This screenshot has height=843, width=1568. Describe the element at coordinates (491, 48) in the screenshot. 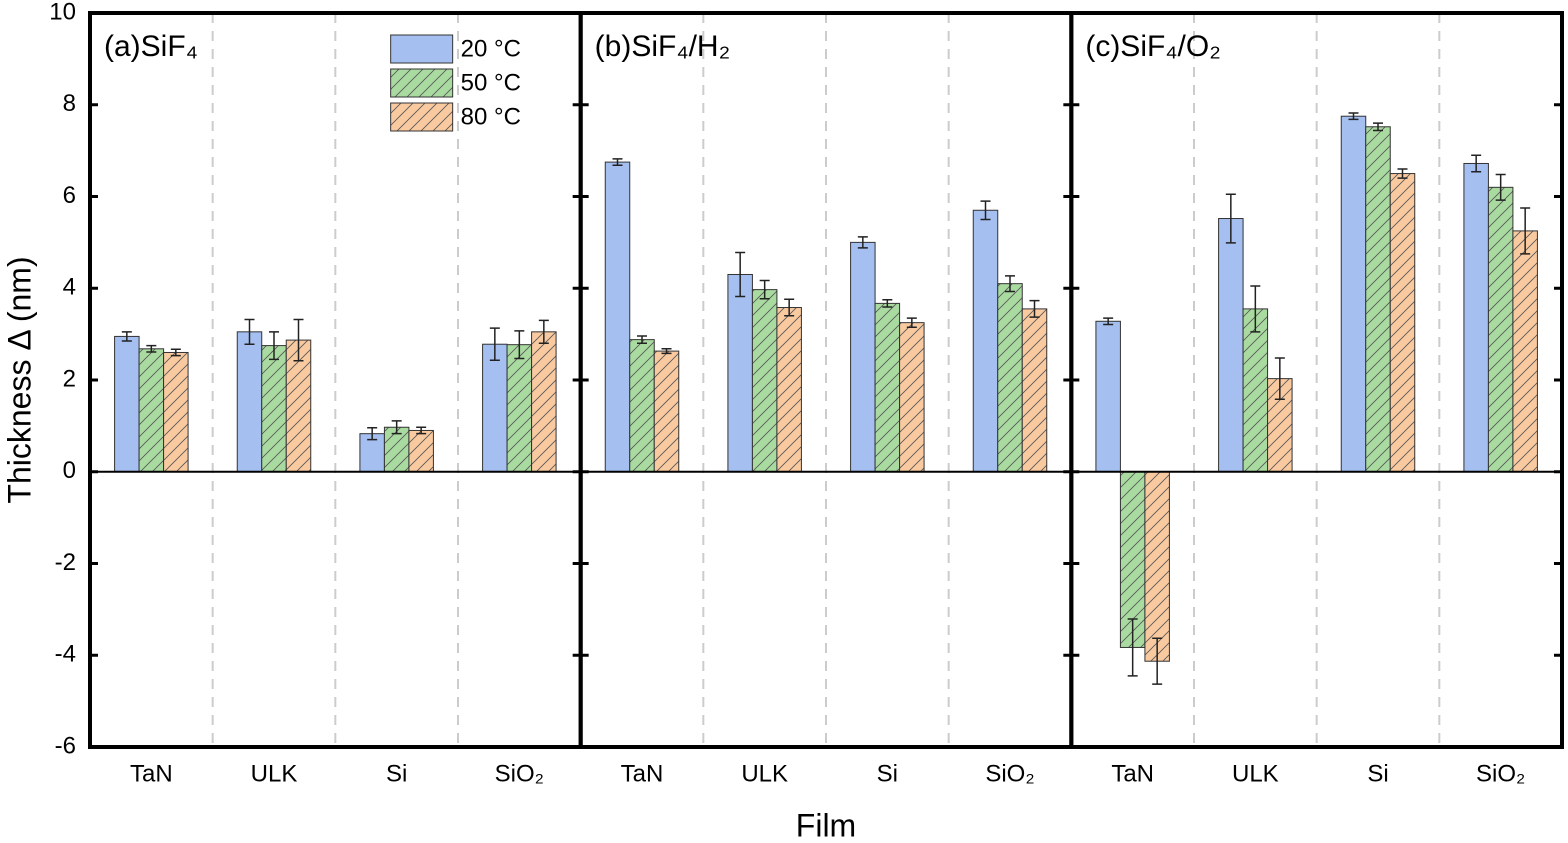

I see `legend-label: 20 °C` at that location.